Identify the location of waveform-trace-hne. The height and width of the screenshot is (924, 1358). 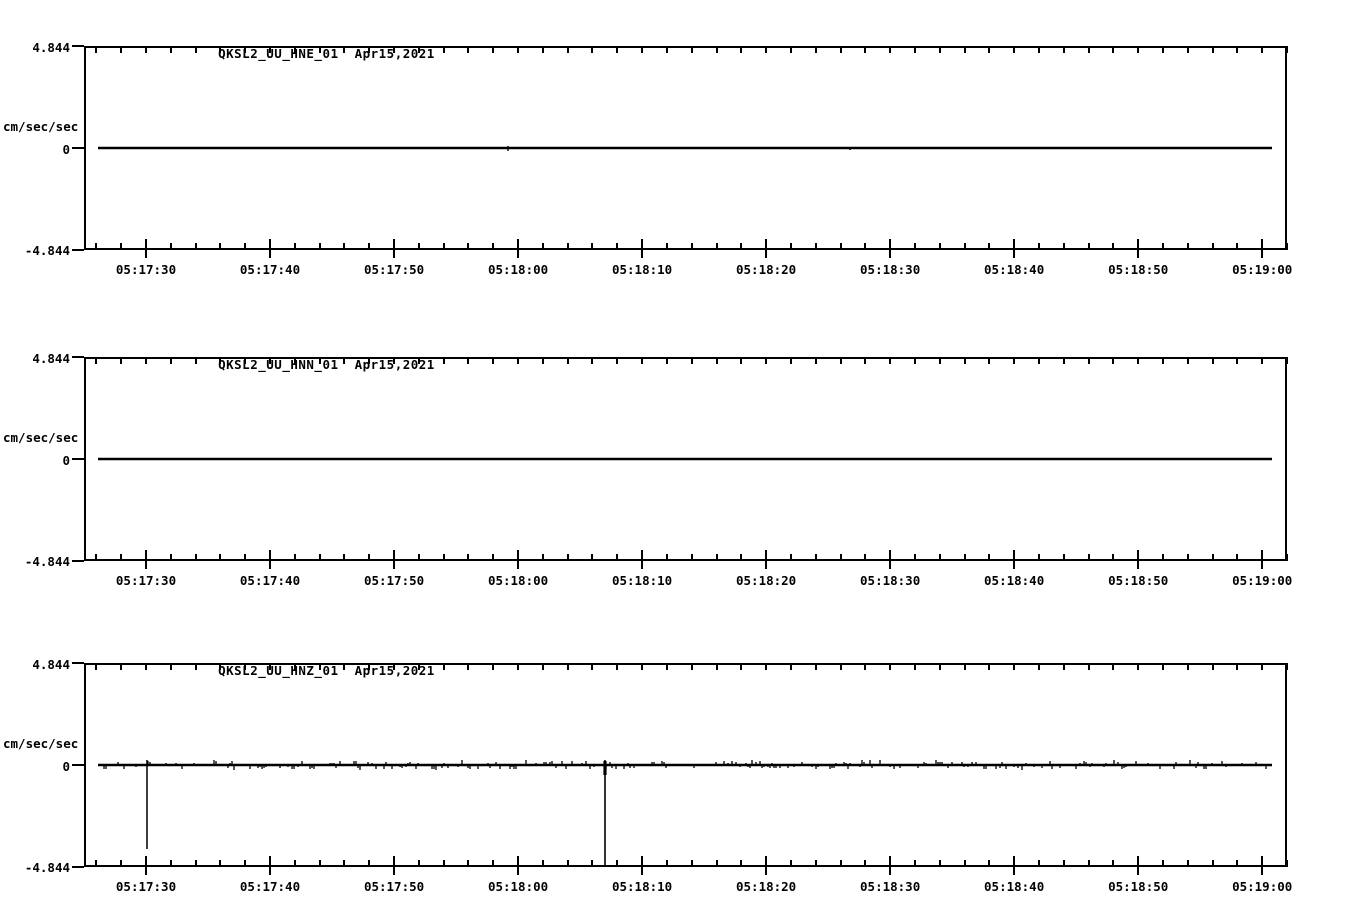
(685, 148).